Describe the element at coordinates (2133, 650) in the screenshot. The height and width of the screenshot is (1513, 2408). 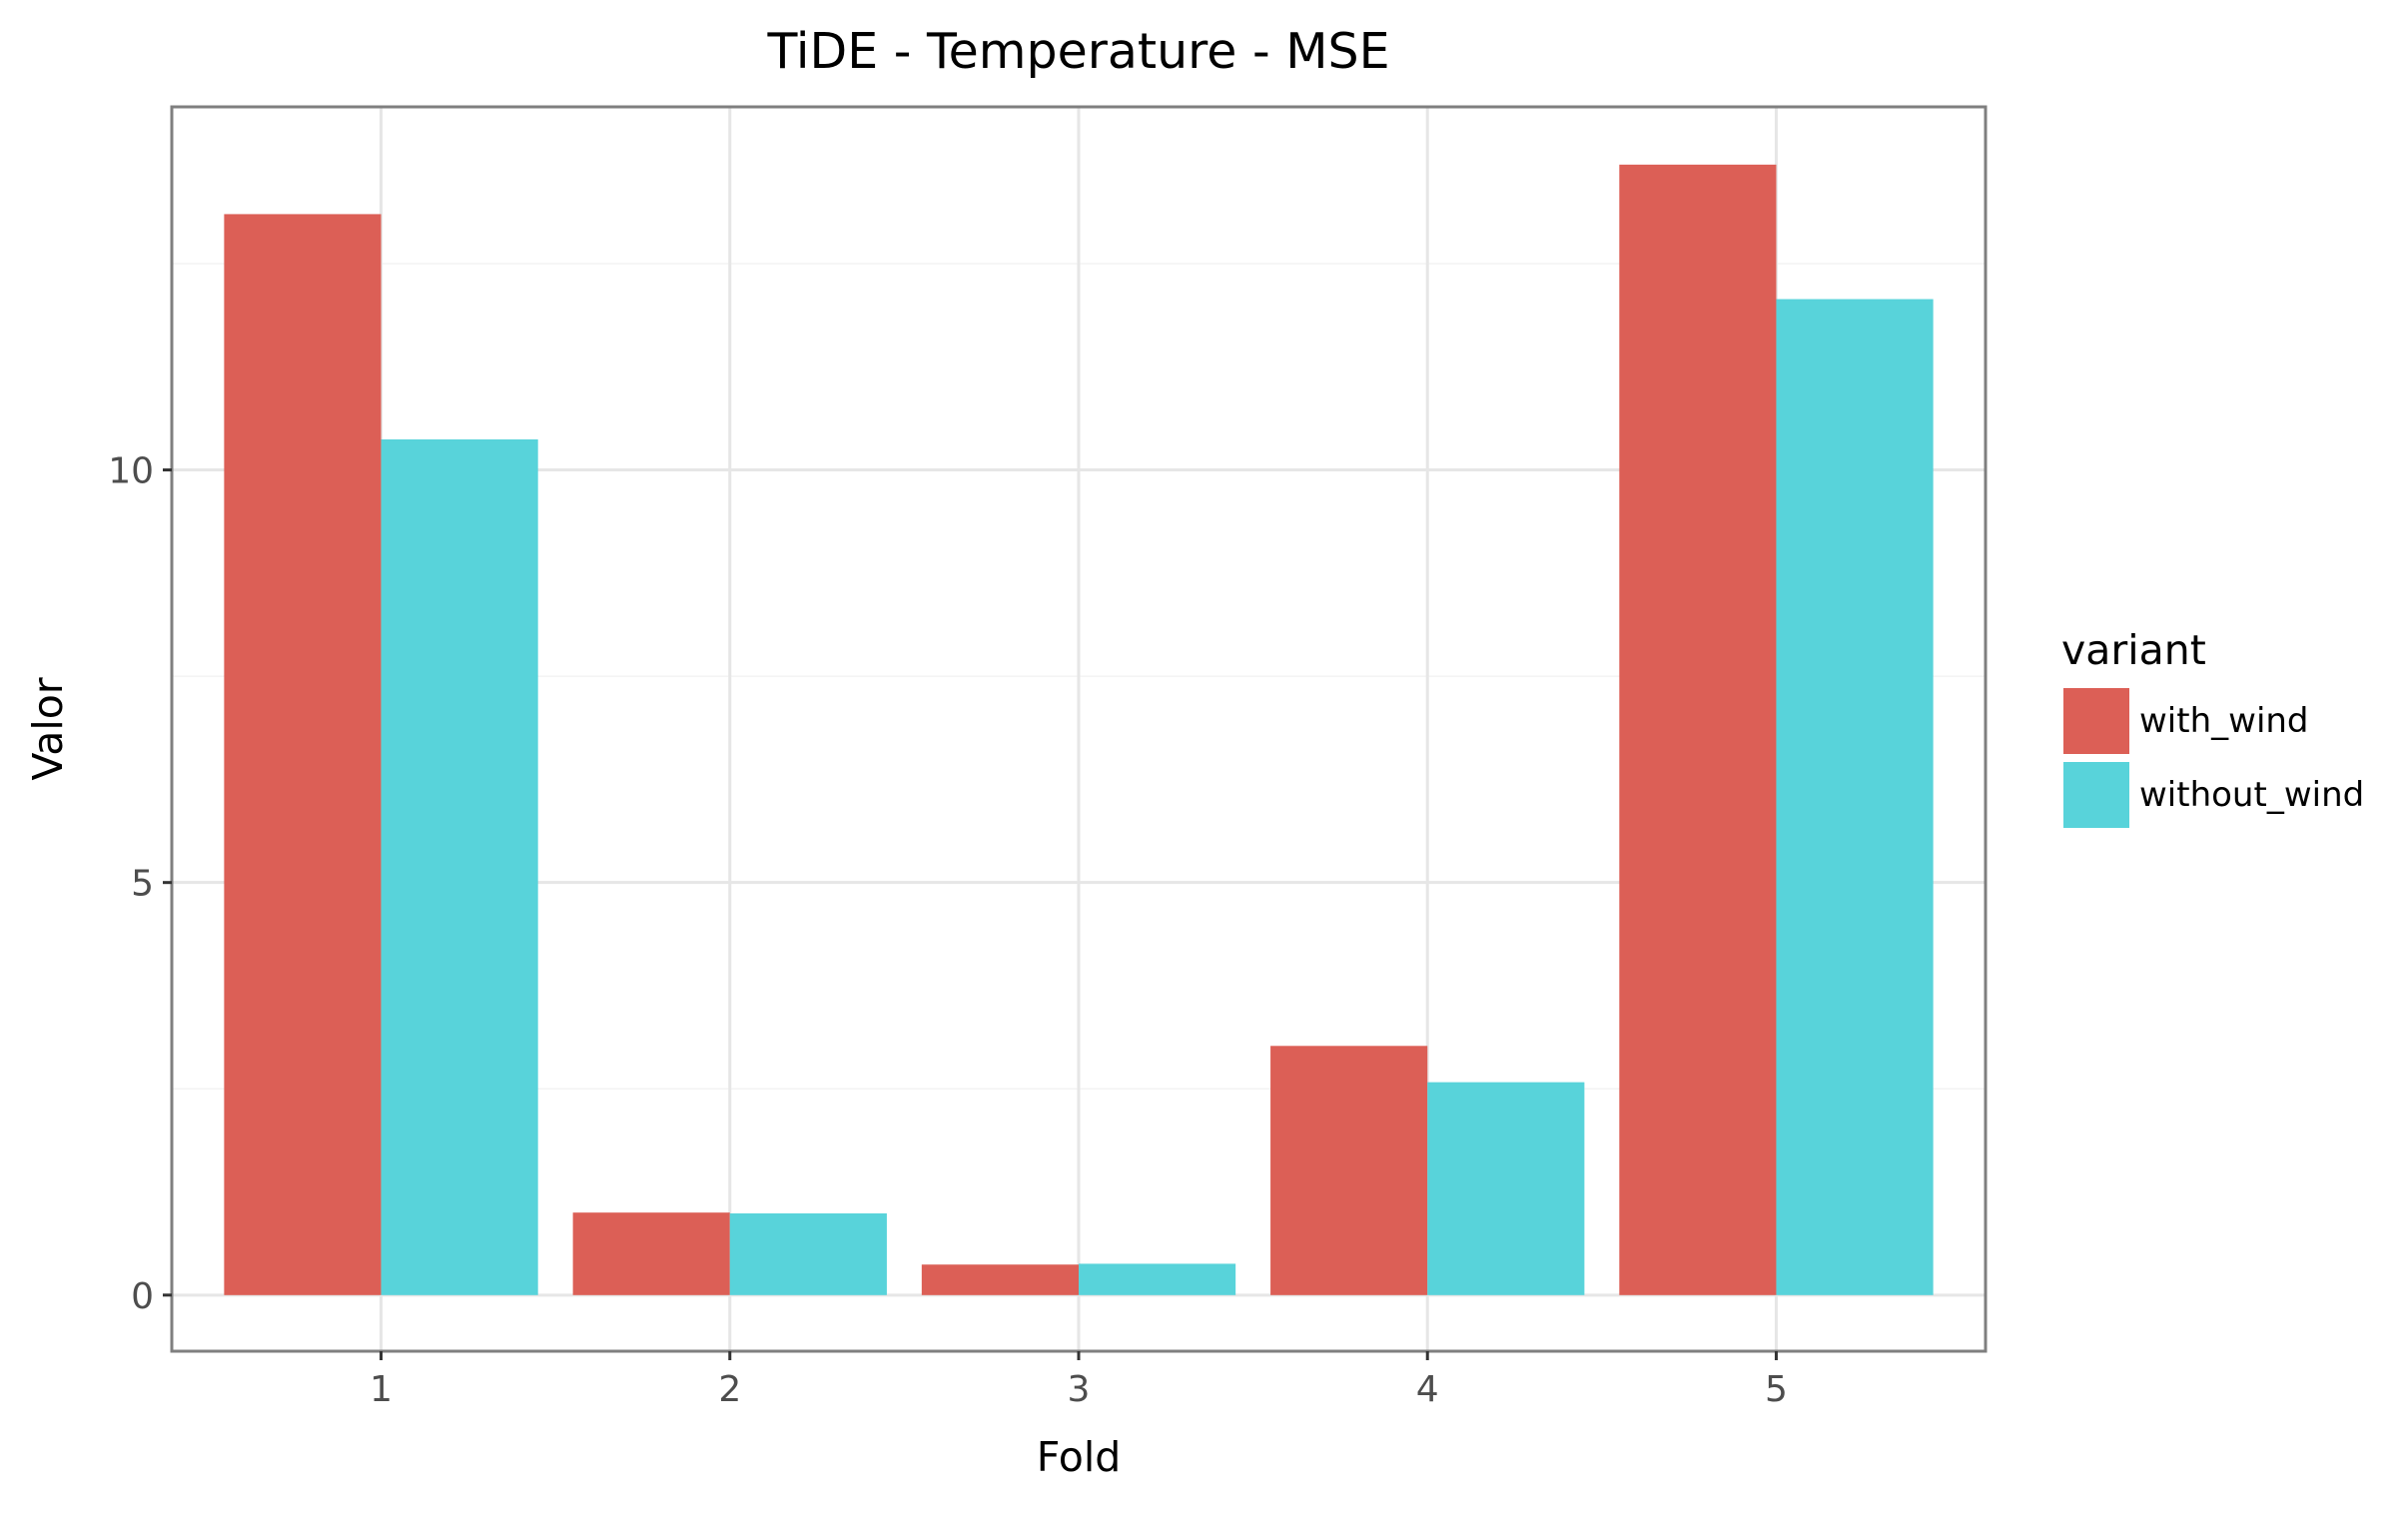
I see `legend-title: variant` at that location.